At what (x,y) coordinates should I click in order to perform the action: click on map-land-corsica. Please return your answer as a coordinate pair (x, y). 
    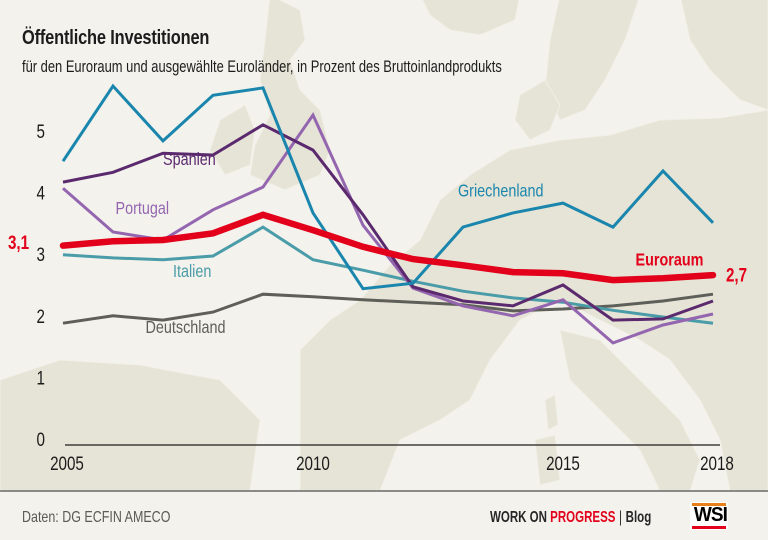
    Looking at the image, I should click on (551, 412).